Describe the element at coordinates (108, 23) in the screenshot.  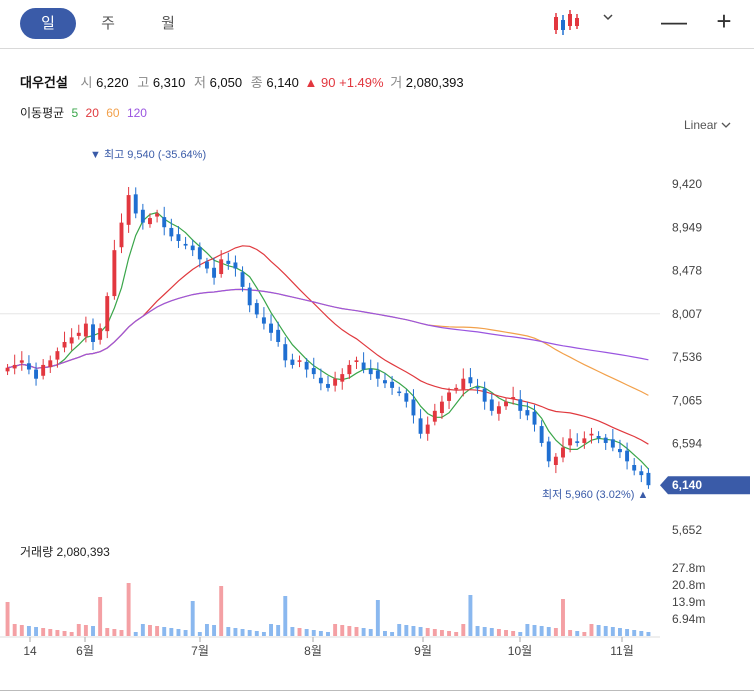
I see `tab-weekly: 주` at that location.